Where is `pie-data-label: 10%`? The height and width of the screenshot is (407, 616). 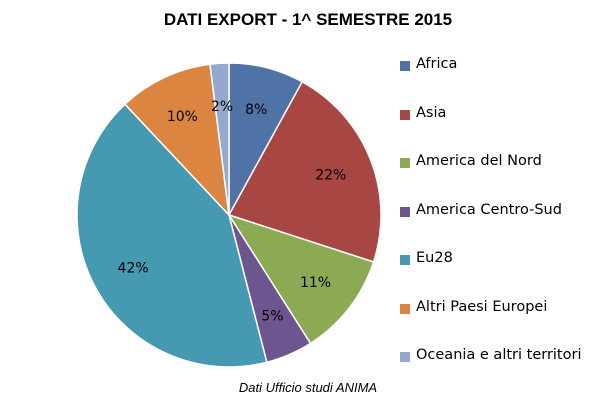 pie-data-label: 10% is located at coordinates (182, 117).